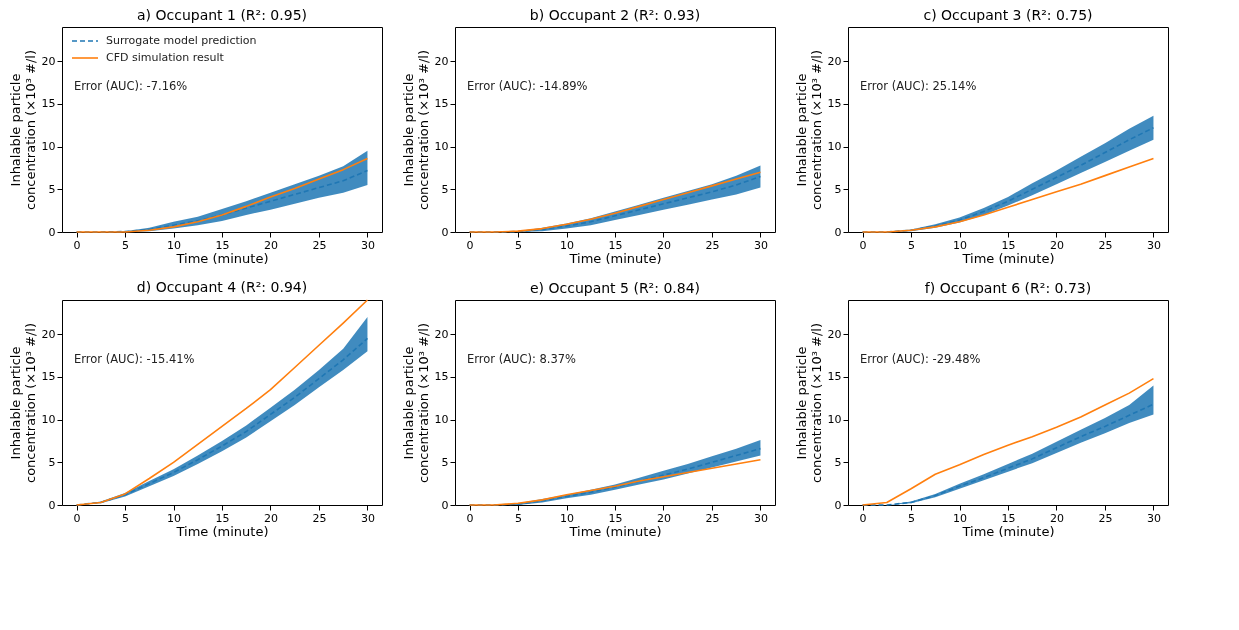 The height and width of the screenshot is (630, 1239). I want to click on chart-title: c) Occupant 3 (R²: 0.75), so click(1008, 15).